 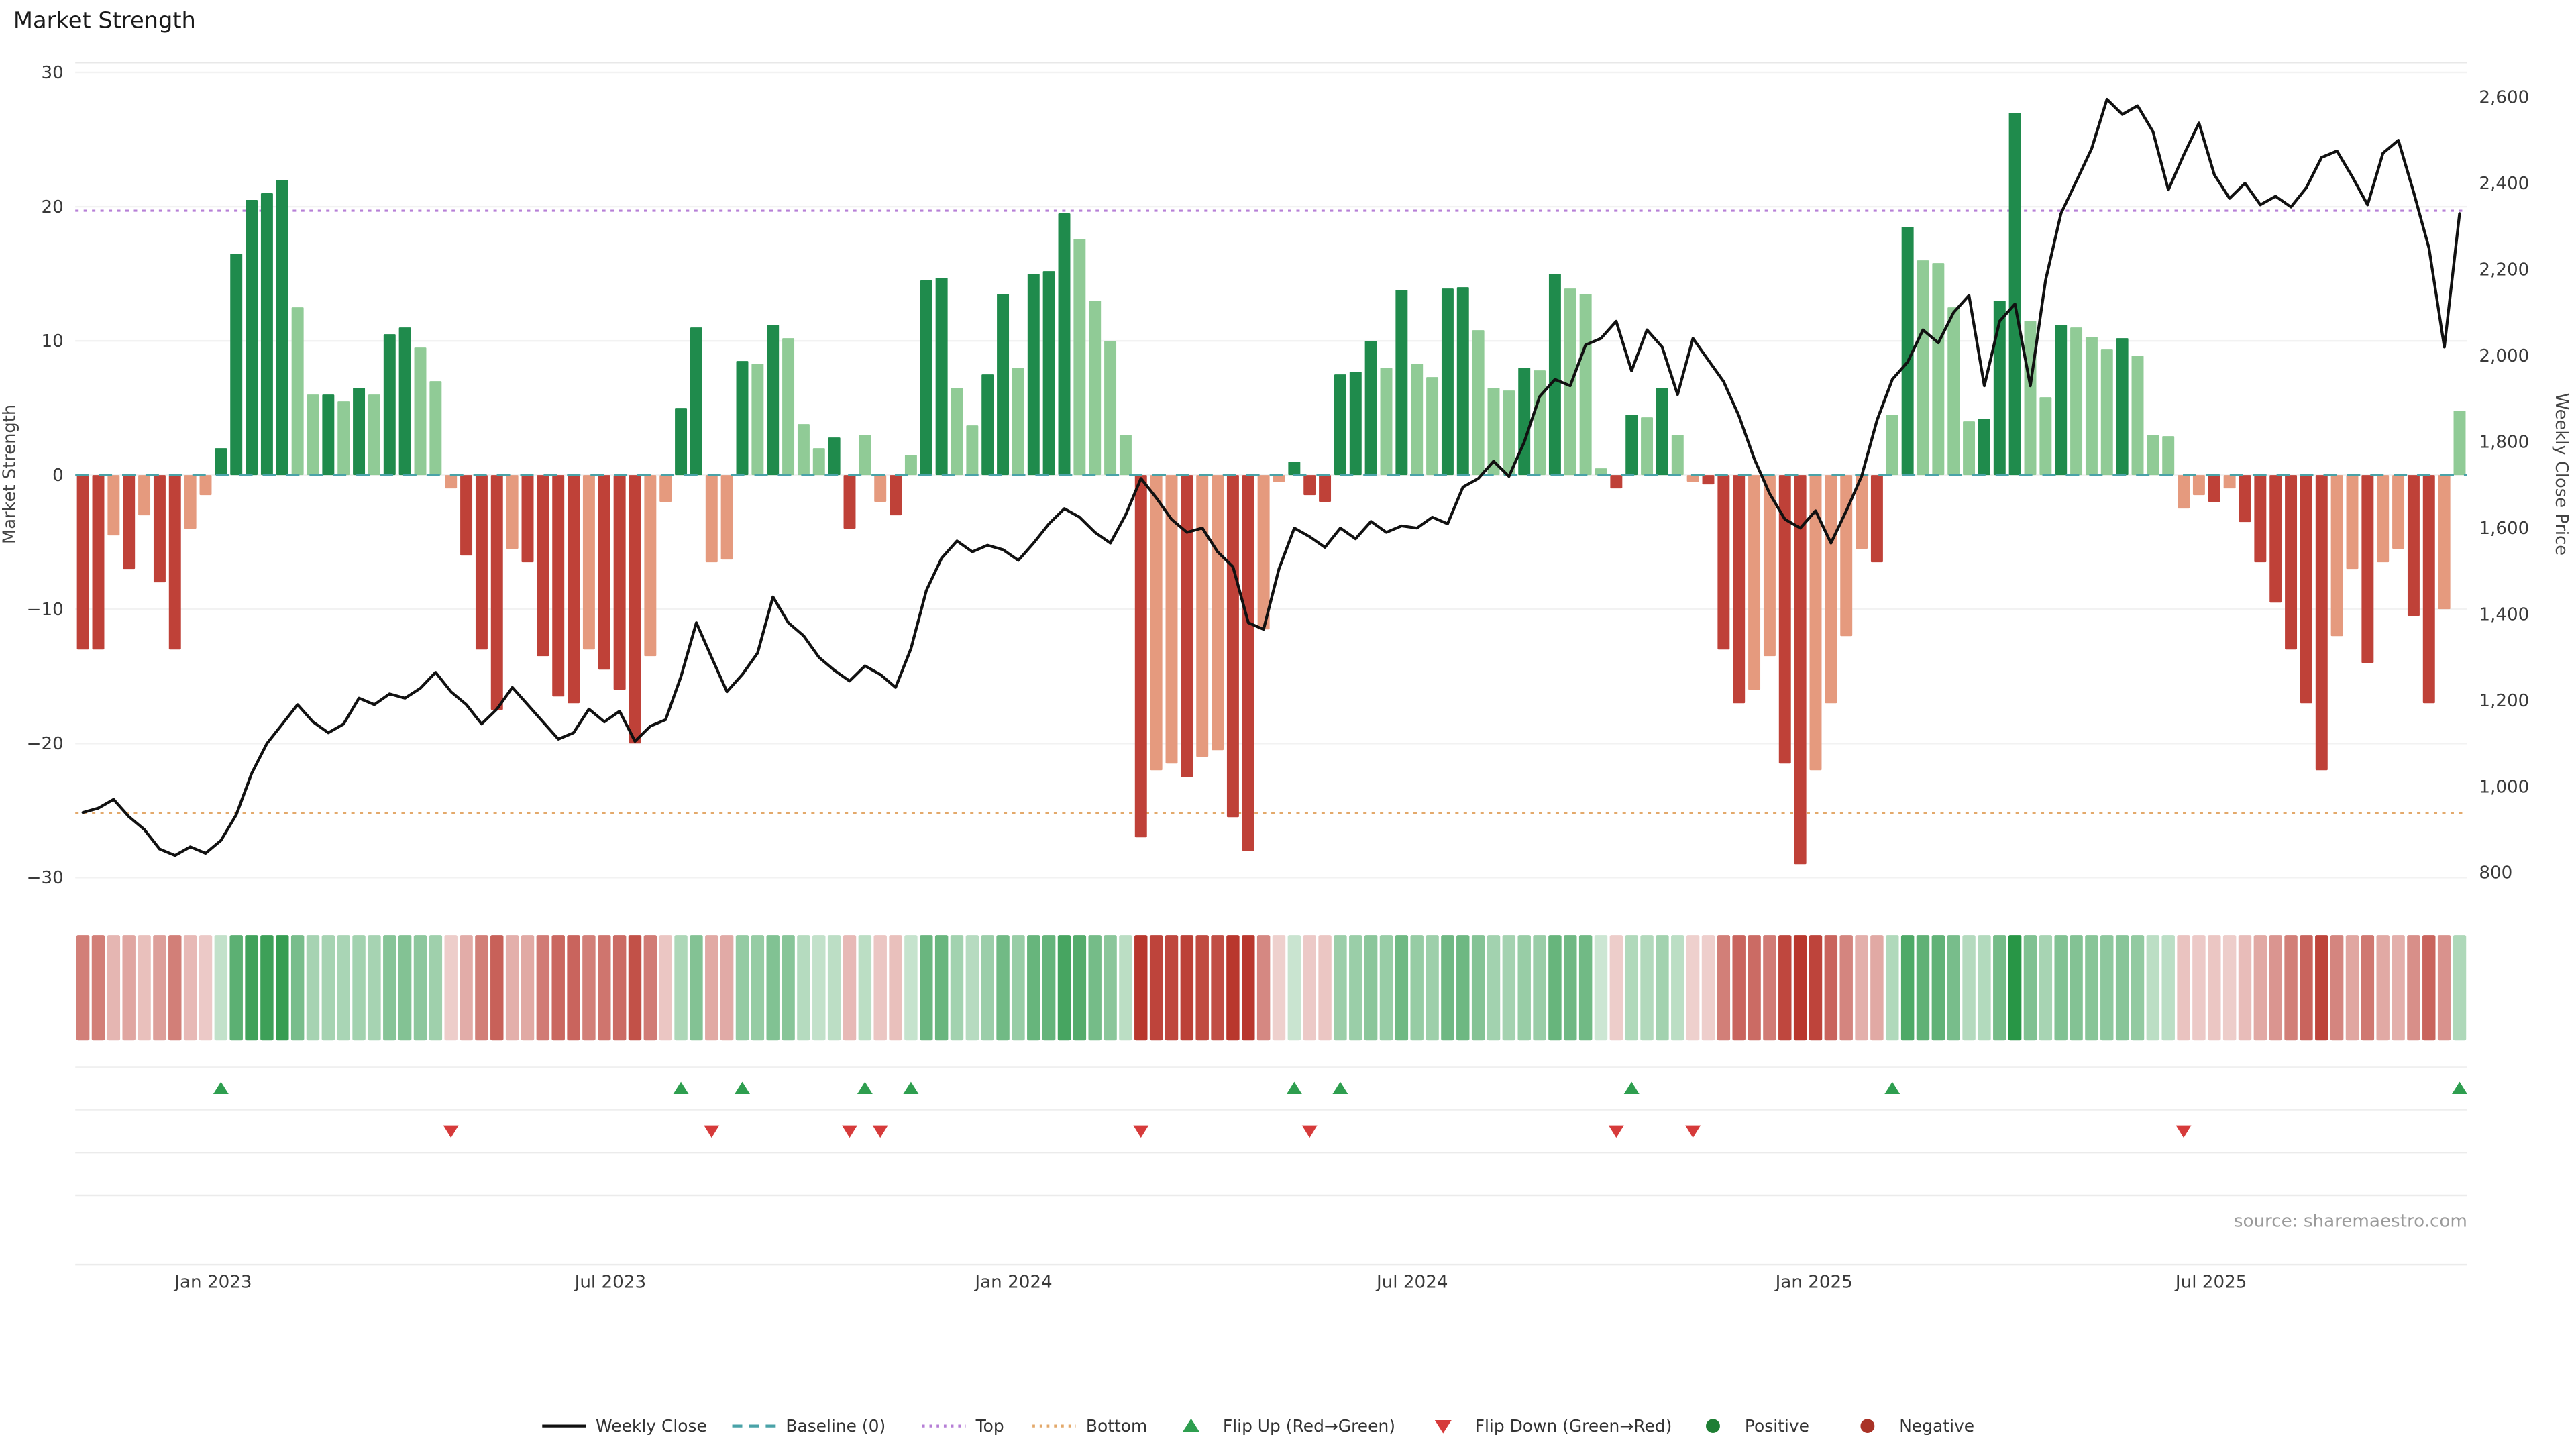 I want to click on source-credit: source: sharemaestro.com, so click(x=2350, y=1222).